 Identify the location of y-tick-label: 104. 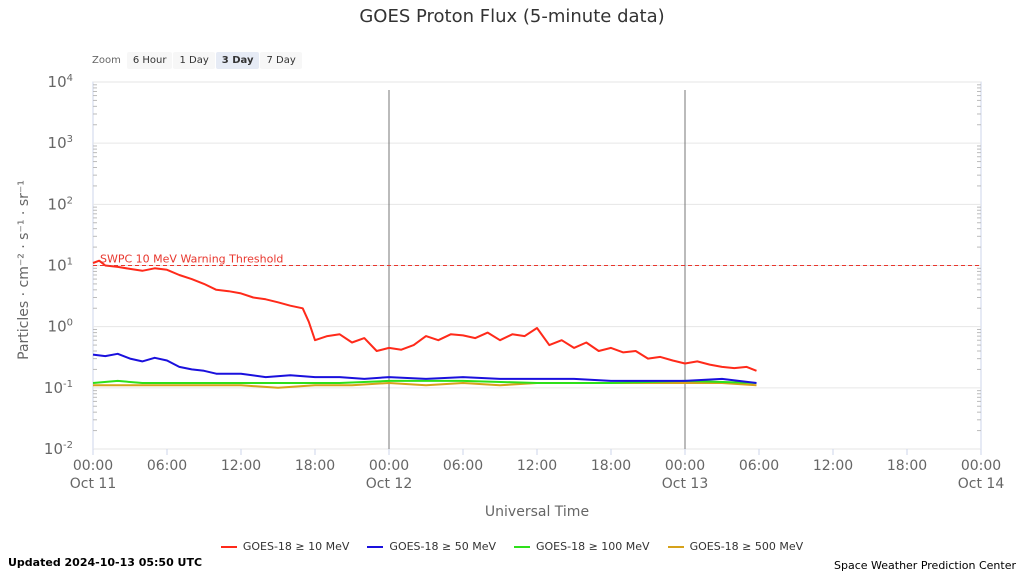
(60, 82).